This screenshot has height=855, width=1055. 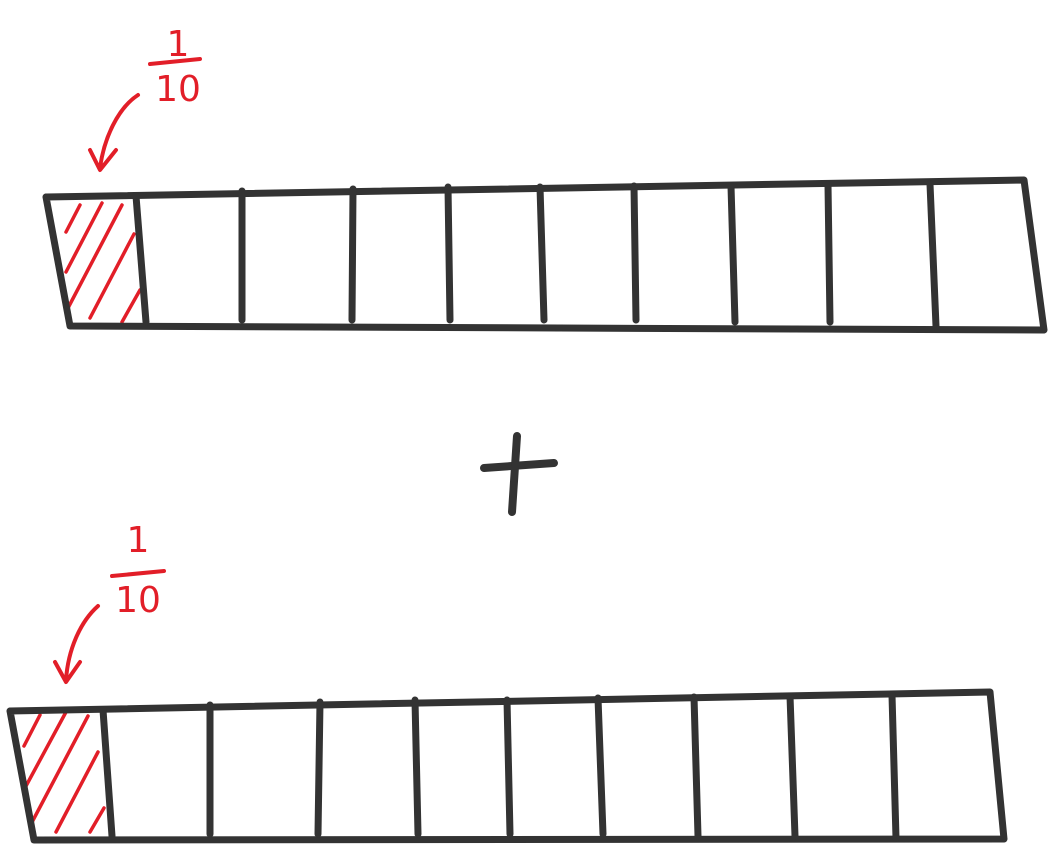 I want to click on plus-operator, so click(x=519, y=474).